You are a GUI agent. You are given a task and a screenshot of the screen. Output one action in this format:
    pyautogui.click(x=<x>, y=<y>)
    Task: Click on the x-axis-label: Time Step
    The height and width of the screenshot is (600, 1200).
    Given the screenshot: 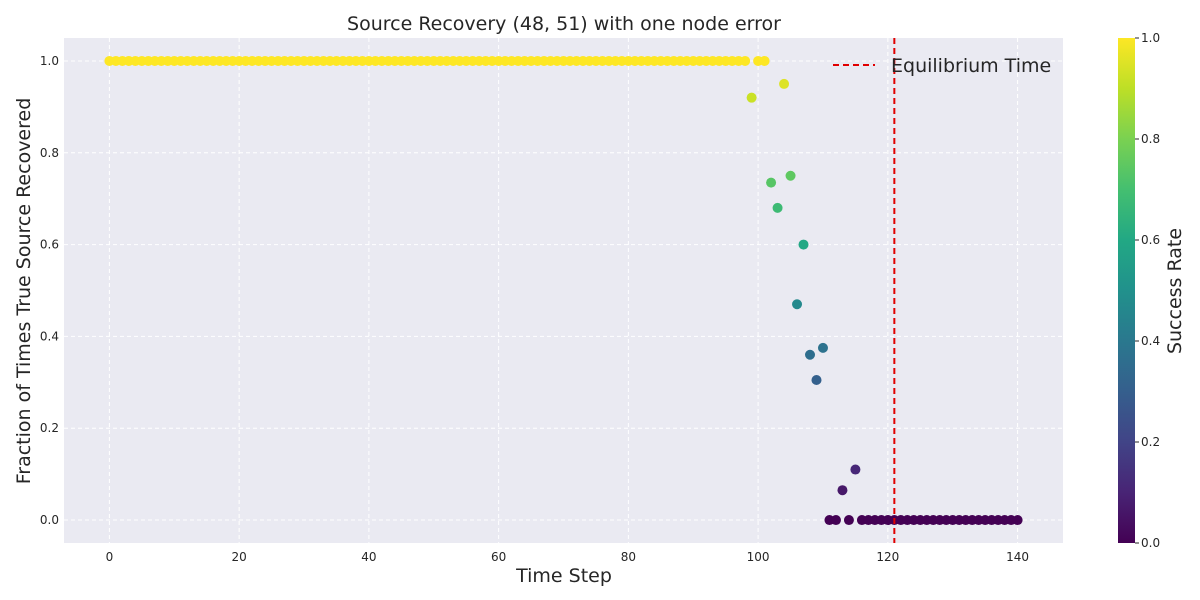 What is the action you would take?
    pyautogui.click(x=563, y=576)
    